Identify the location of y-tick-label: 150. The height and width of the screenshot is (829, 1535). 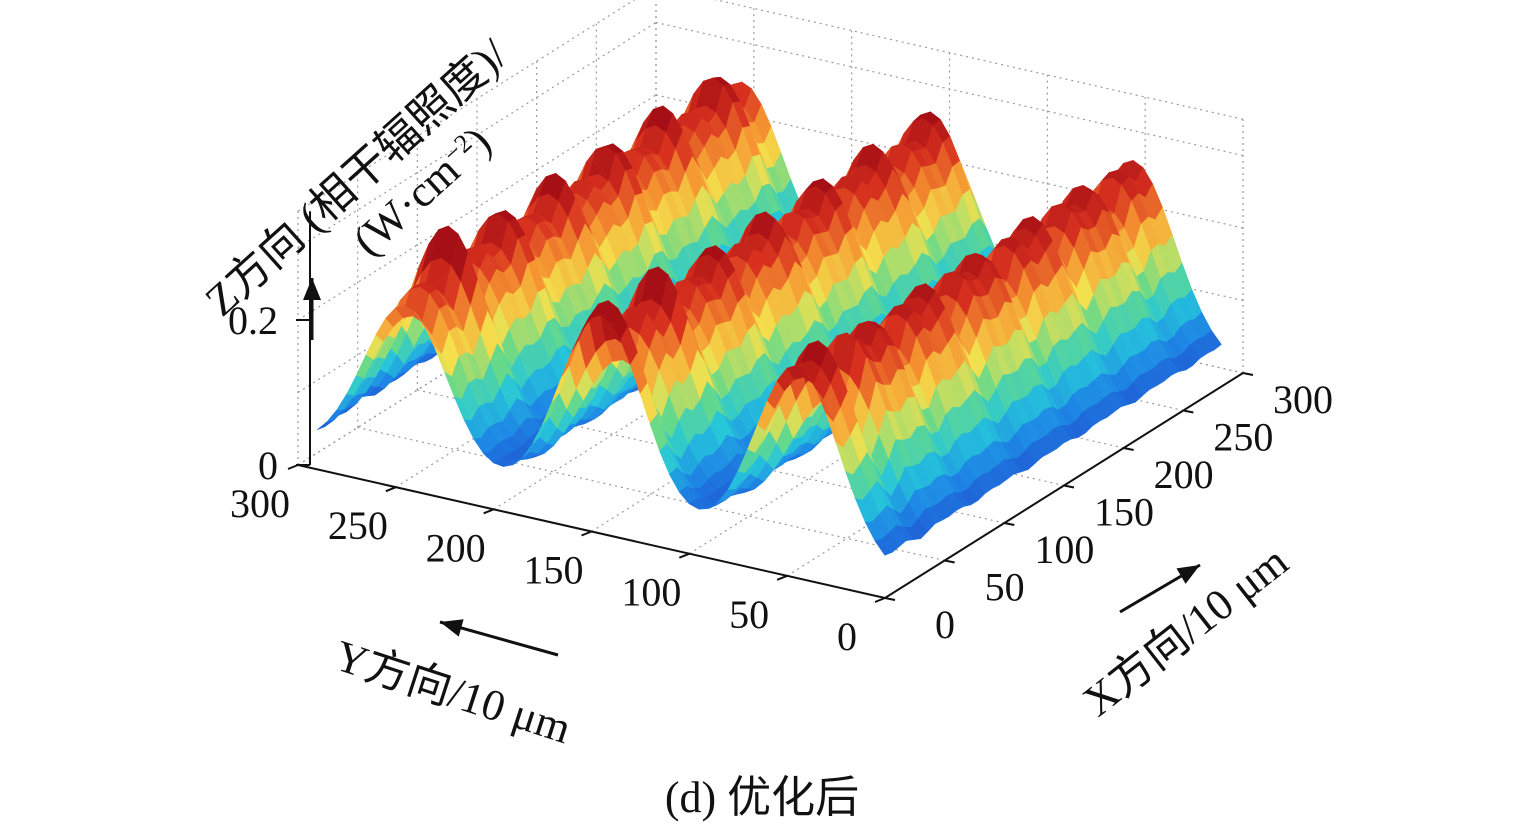
(554, 570).